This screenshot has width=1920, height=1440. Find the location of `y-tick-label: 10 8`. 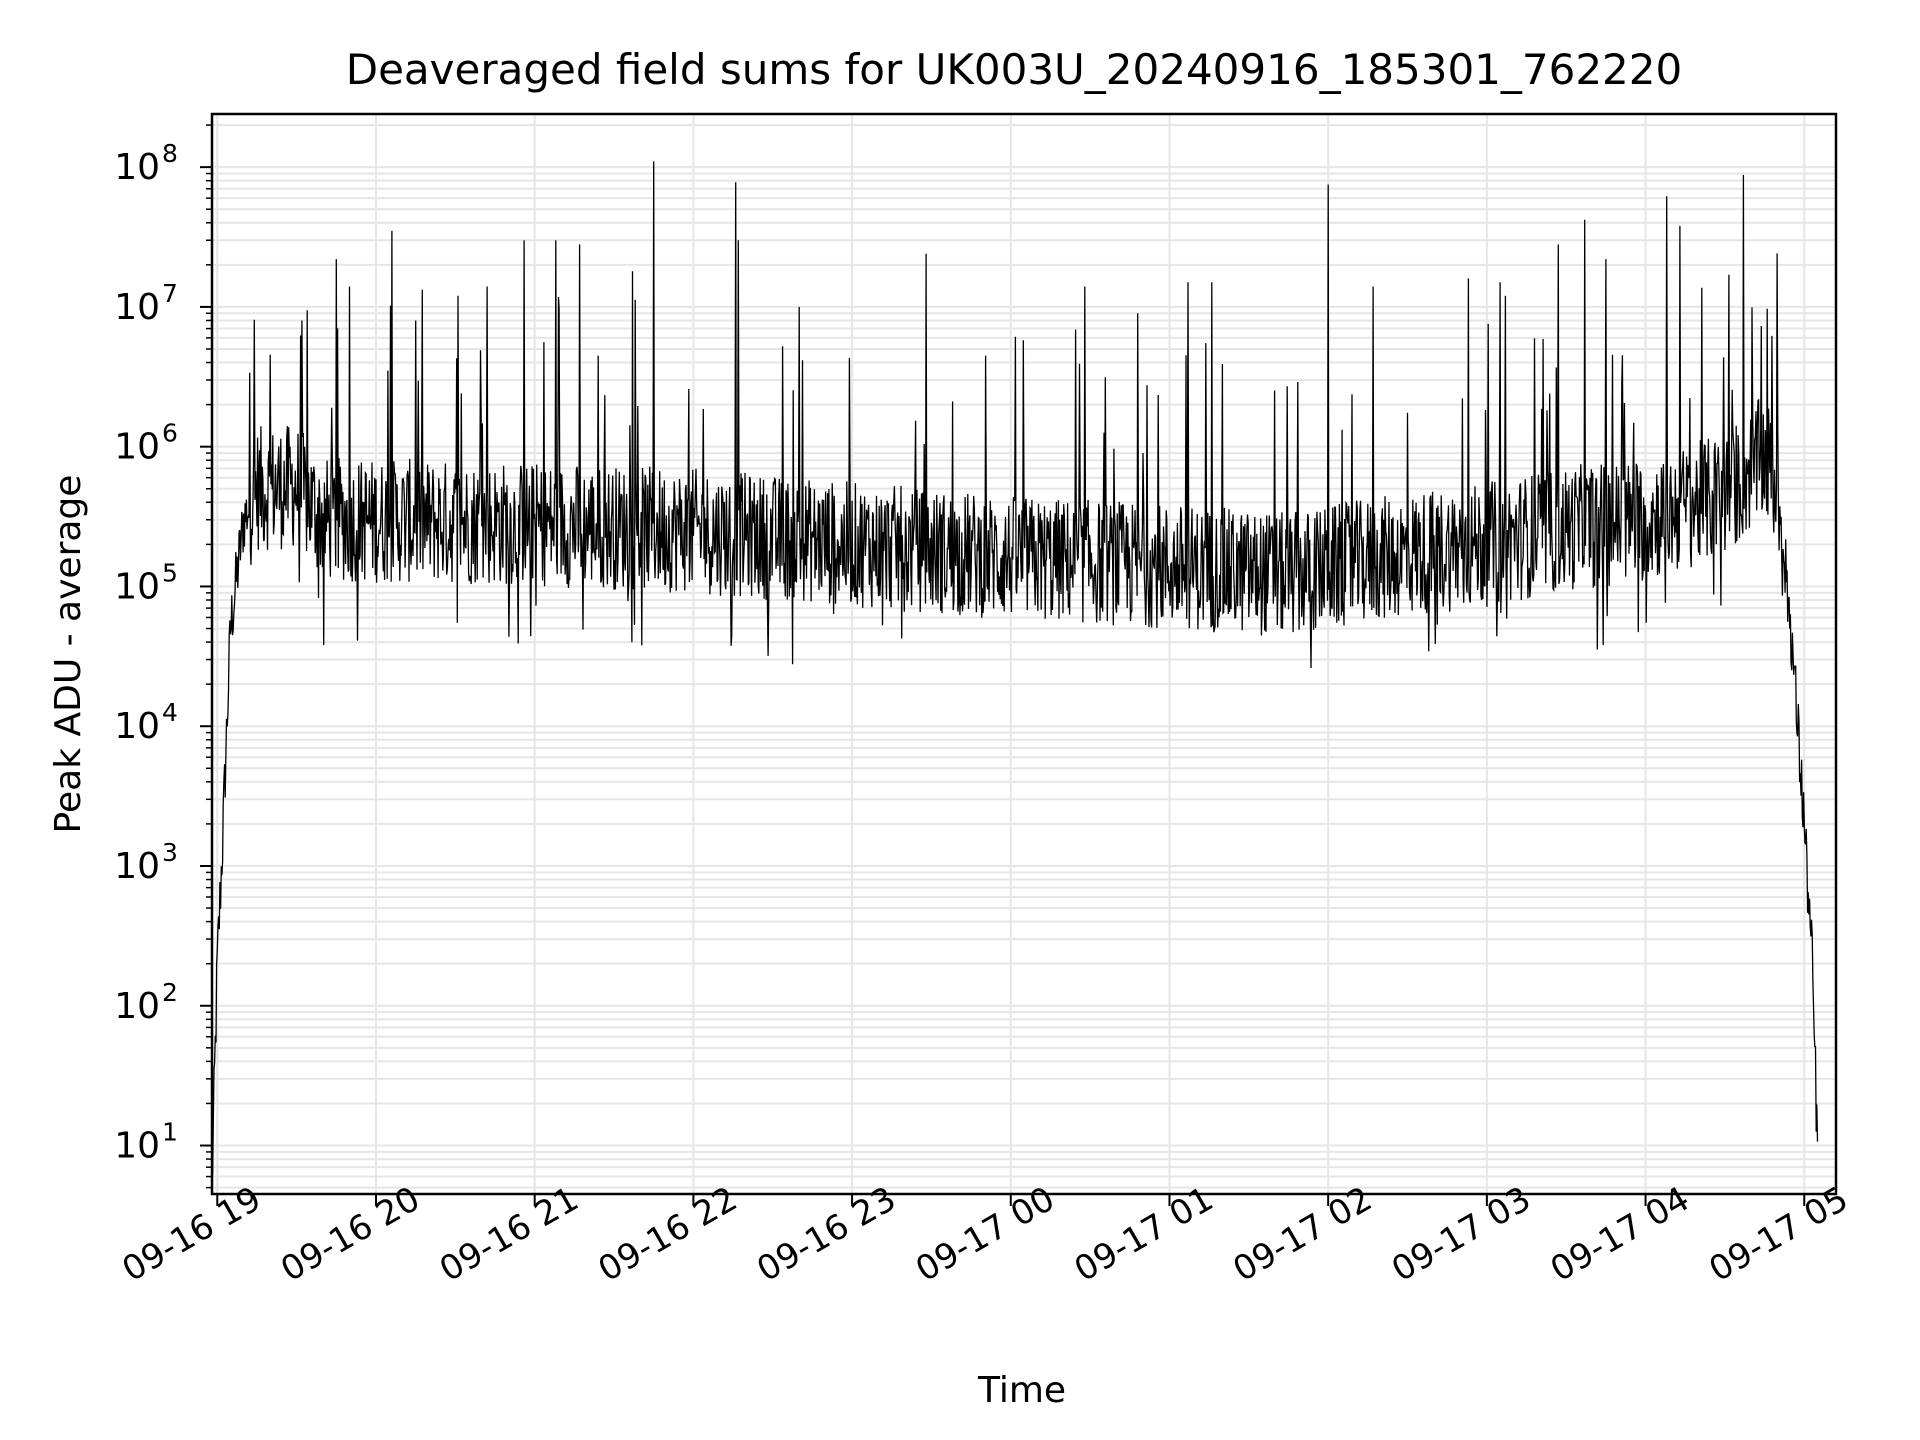

y-tick-label: 10 8 is located at coordinates (146, 163).